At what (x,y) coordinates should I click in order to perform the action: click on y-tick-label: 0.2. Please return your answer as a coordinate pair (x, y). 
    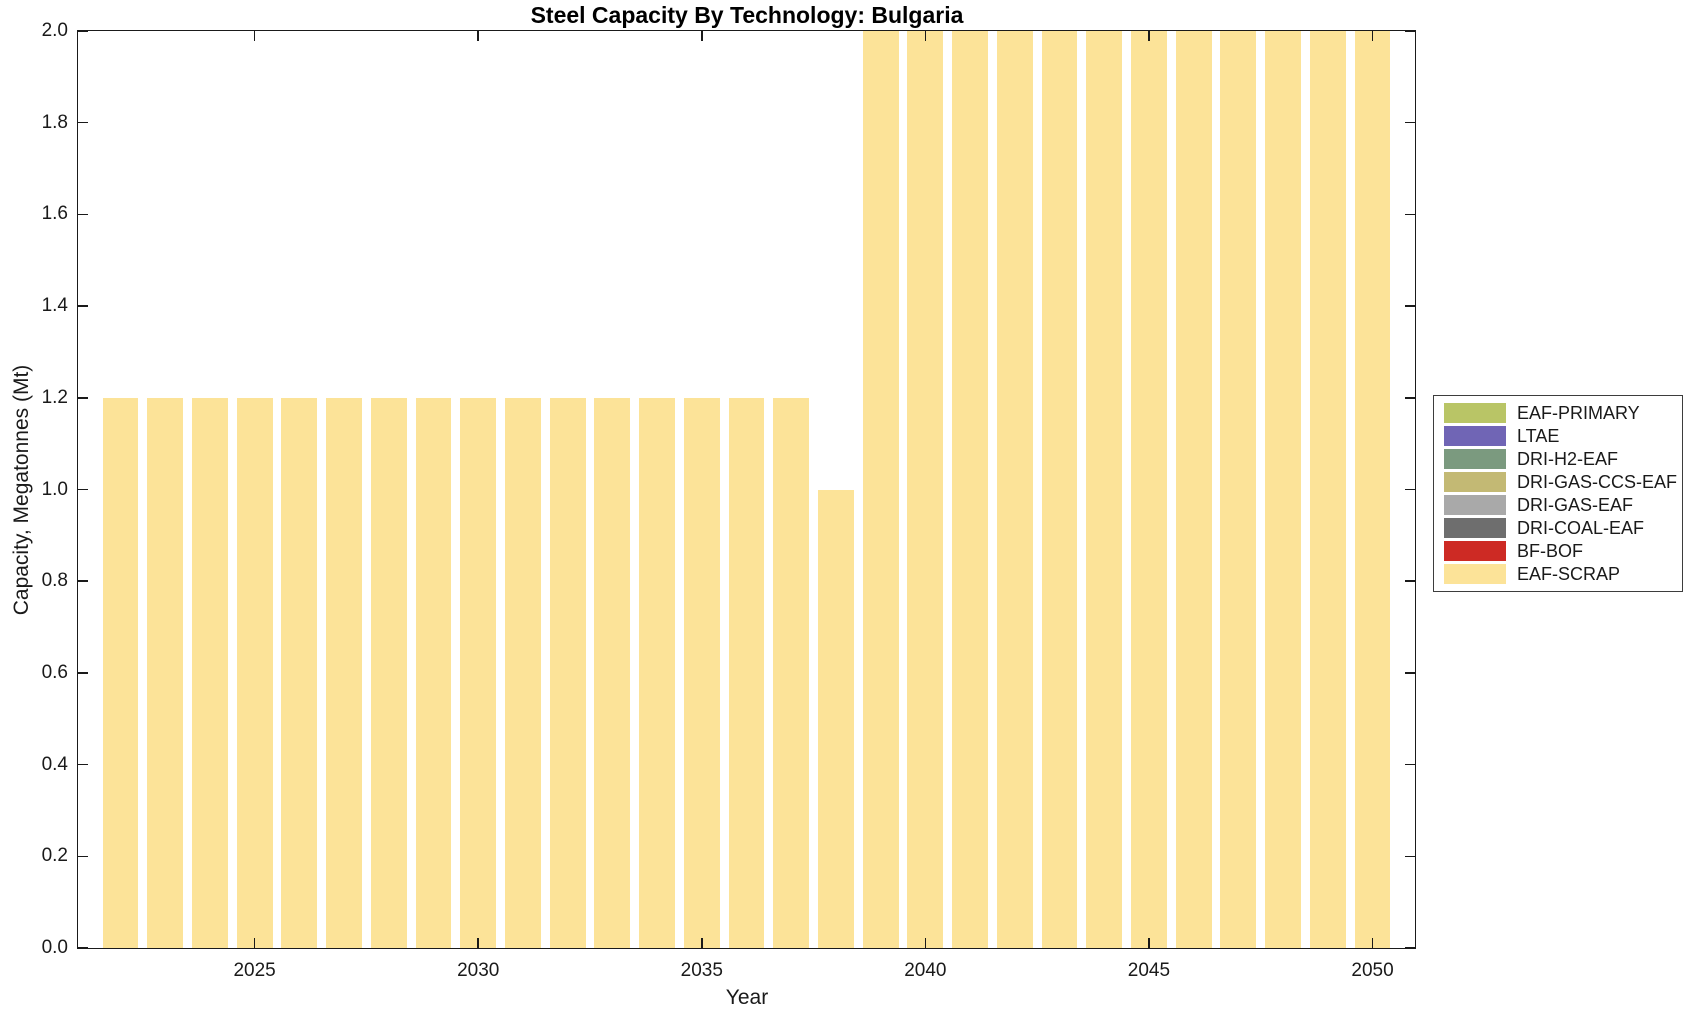
    Looking at the image, I should click on (54, 856).